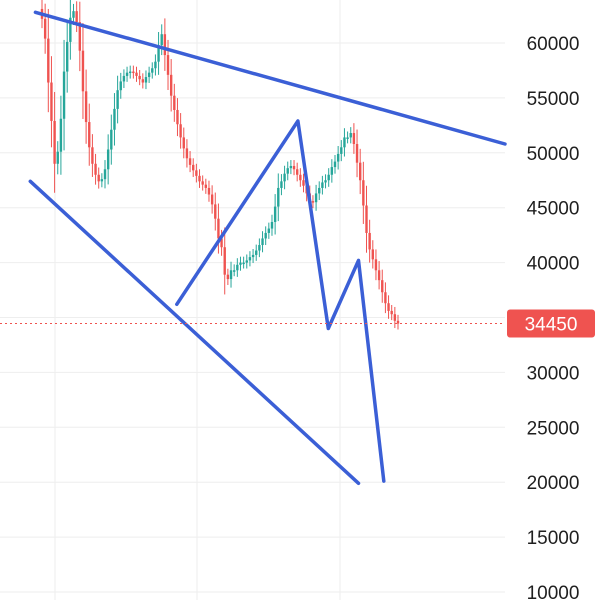 The image size is (600, 600). Describe the element at coordinates (553, 44) in the screenshot. I see `y-tick-label: 60000` at that location.